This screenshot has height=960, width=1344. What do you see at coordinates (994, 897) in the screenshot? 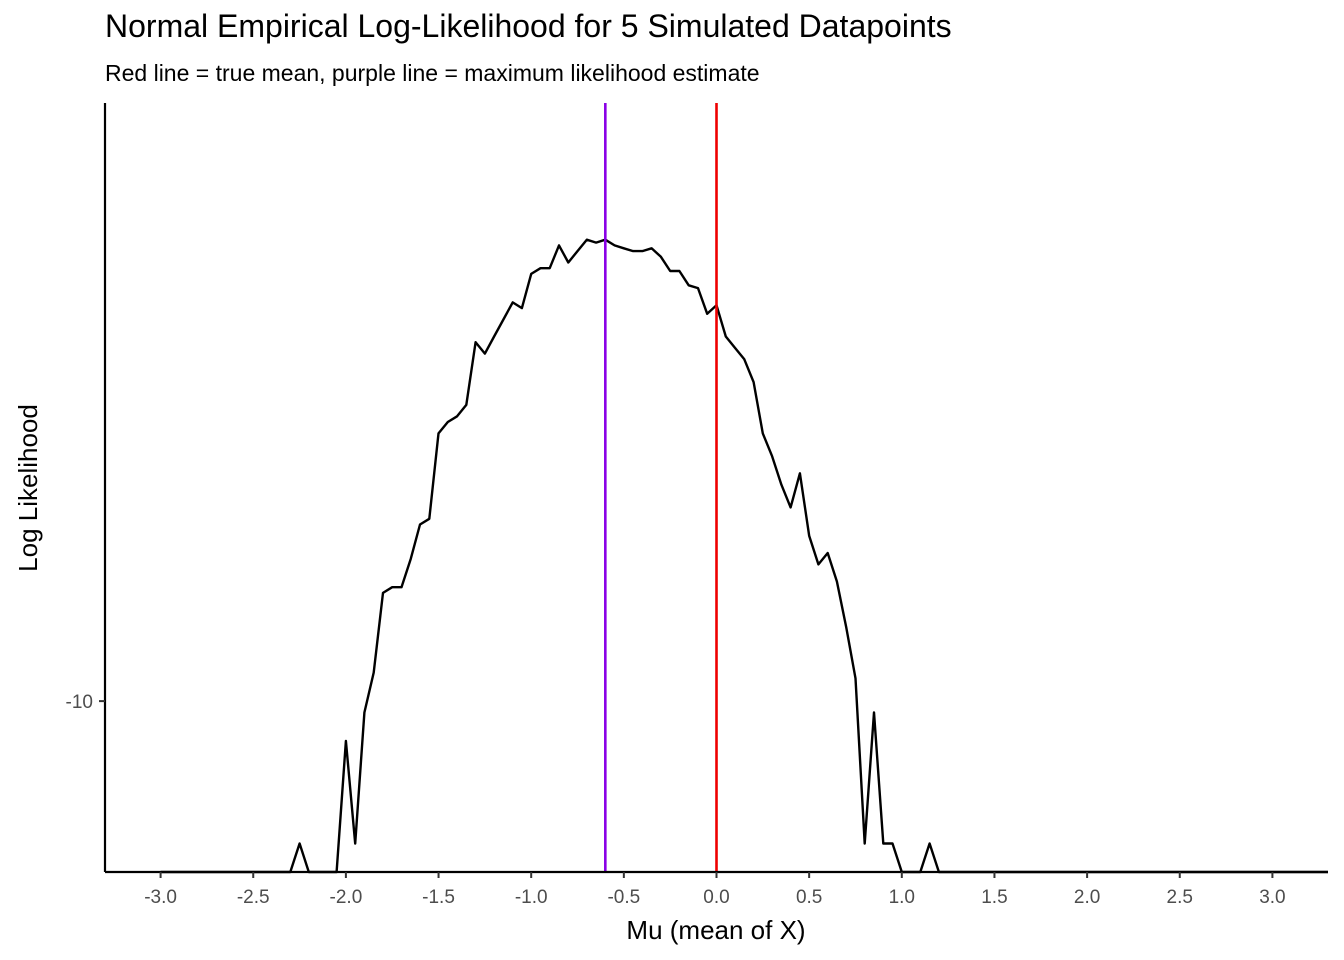
I see `x-tick-label: 1.5` at bounding box center [994, 897].